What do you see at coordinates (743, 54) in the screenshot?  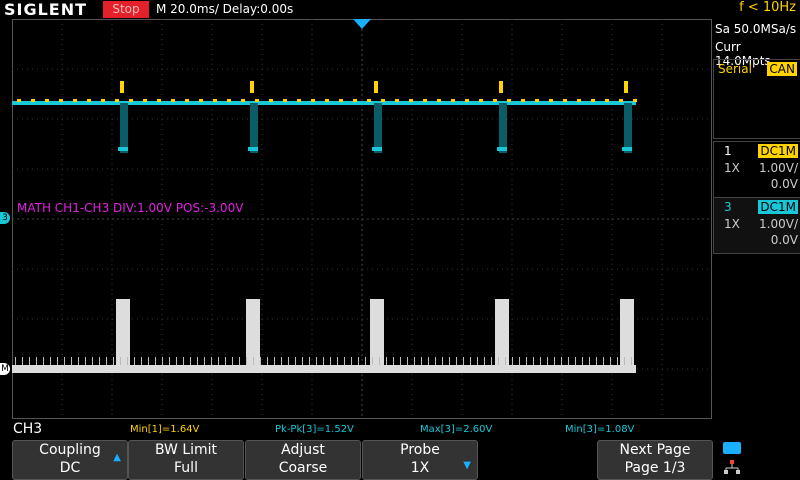 I see `memory-depth: Curr 14.0Mpts` at bounding box center [743, 54].